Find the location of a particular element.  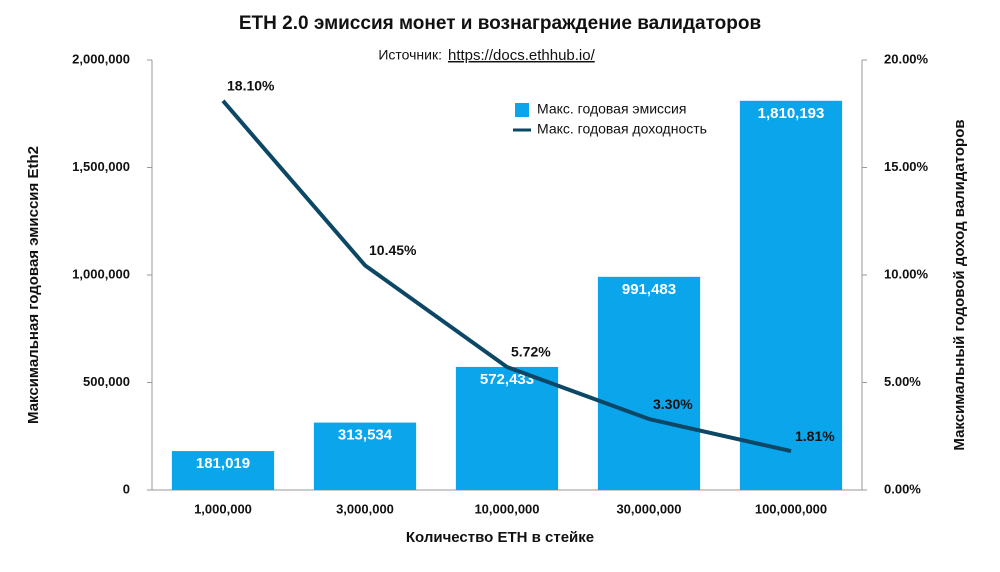

y-tick-label: 2,000,000 is located at coordinates (101, 58).